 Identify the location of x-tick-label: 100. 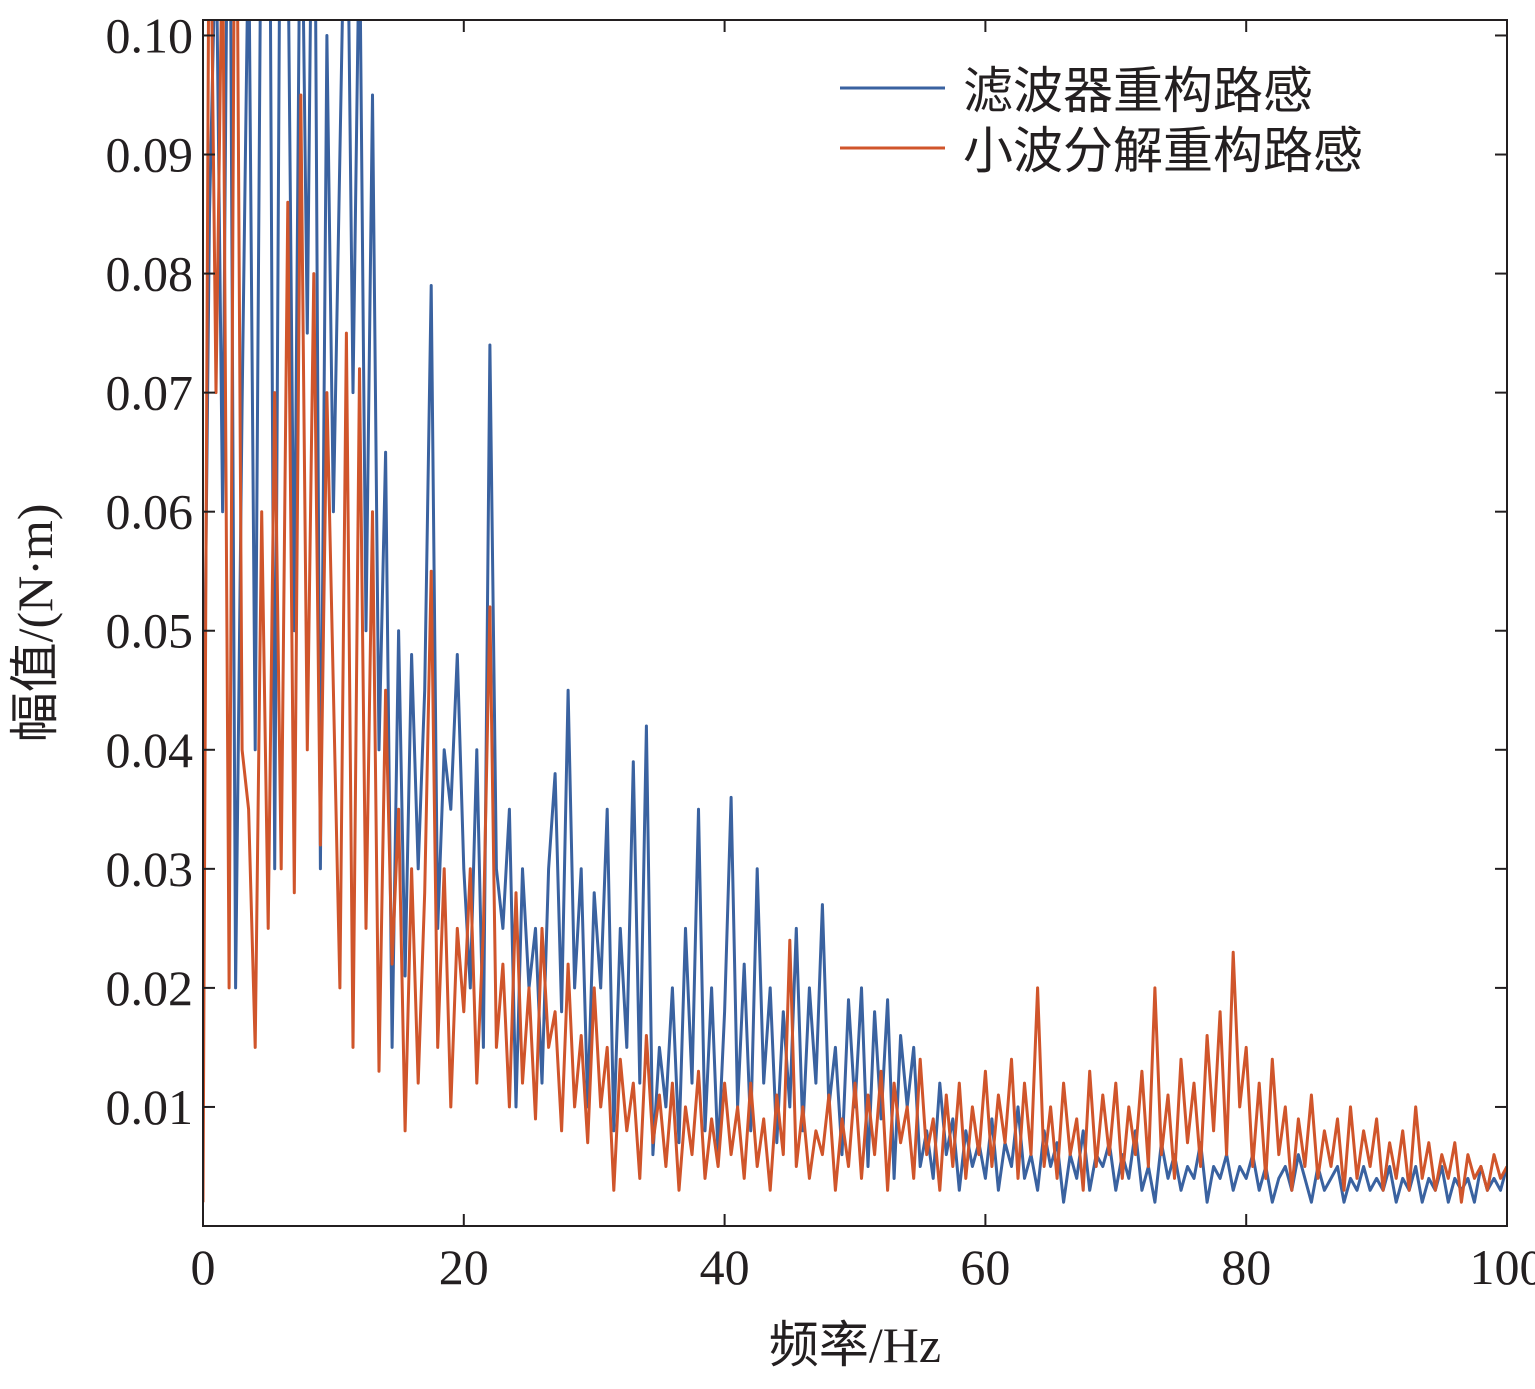
(1502, 1267).